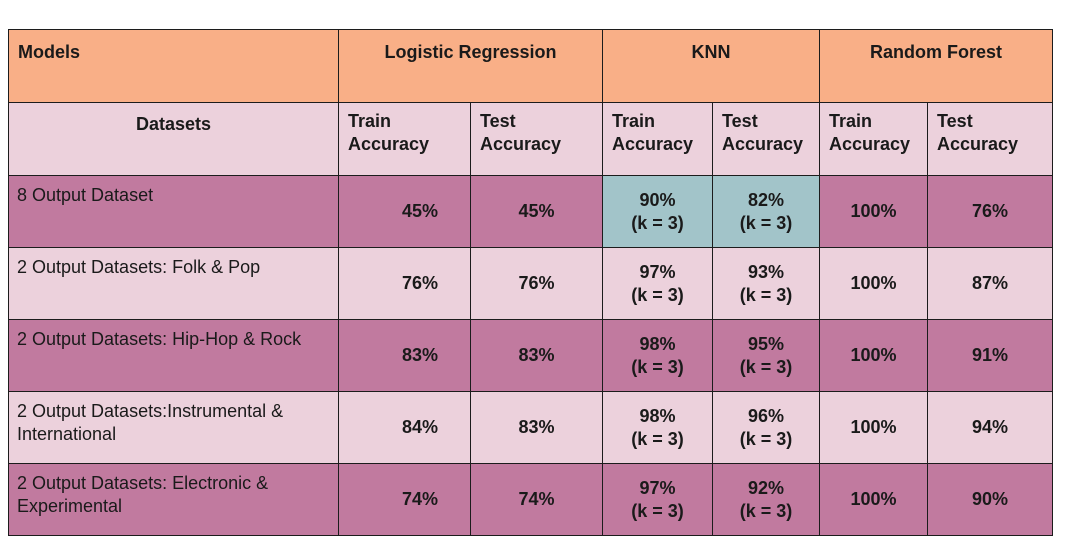 This screenshot has height=544, width=1074. What do you see at coordinates (766, 415) in the screenshot?
I see `knn-test-value: 96%` at bounding box center [766, 415].